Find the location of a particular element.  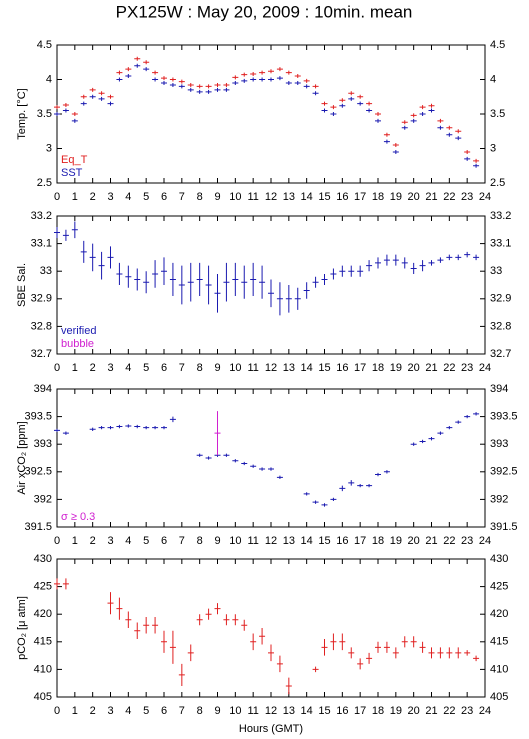

y-tick-label: 4 is located at coordinates (493, 79).